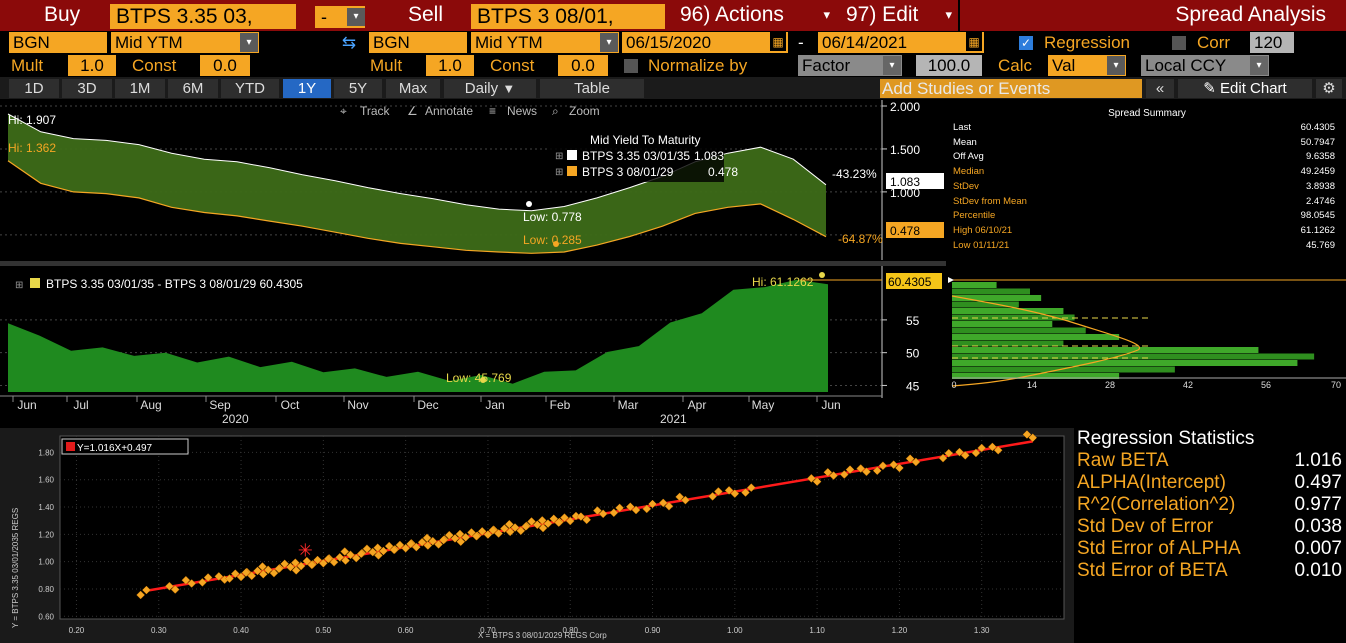 Image resolution: width=1346 pixels, height=643 pixels. Describe the element at coordinates (1205, 65) in the screenshot. I see `currency-dropdown: Local CCY ▾` at that location.